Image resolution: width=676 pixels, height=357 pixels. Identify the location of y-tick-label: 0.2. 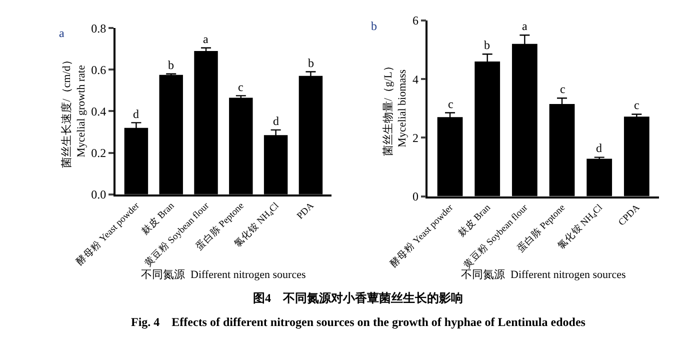
(98, 153).